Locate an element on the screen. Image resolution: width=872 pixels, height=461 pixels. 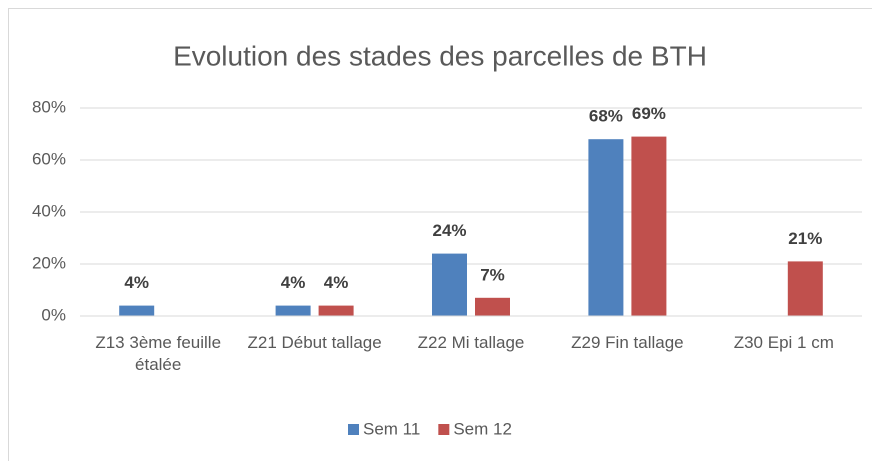
legend-label: Sem 11 is located at coordinates (391, 428).